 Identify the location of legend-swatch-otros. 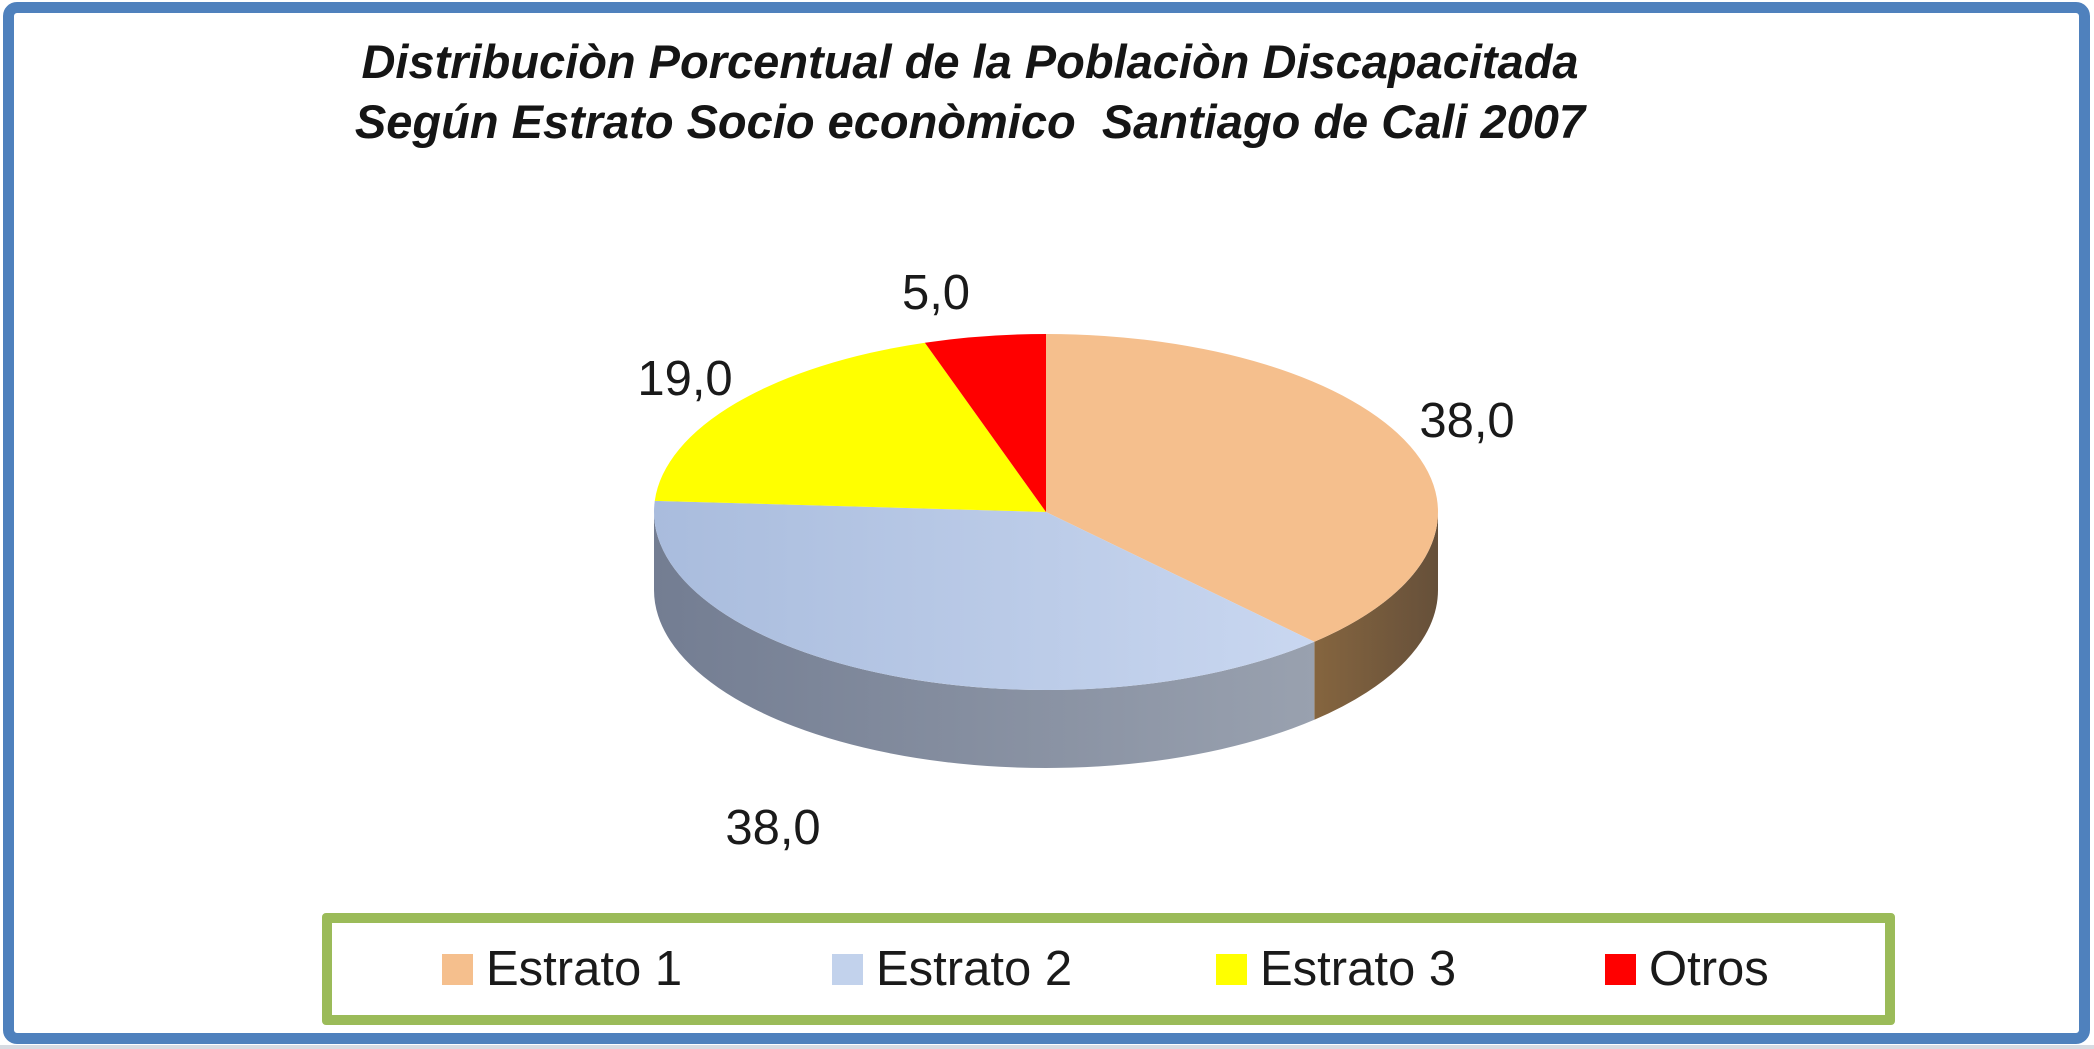
(1620, 969).